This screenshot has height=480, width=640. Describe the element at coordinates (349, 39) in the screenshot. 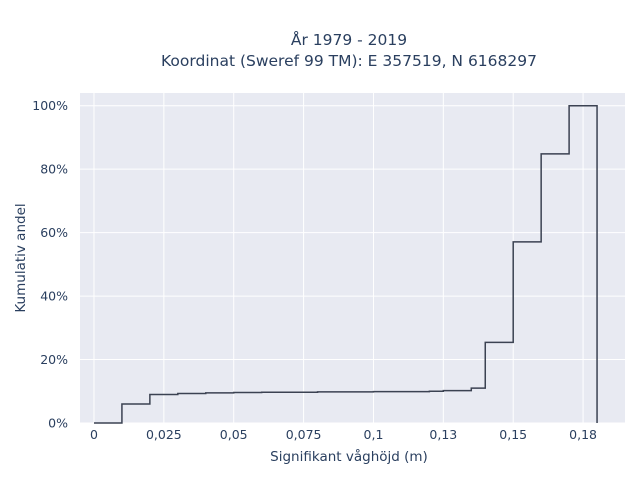

I see `chart-title-line-1: År 1979 - 2019` at that location.